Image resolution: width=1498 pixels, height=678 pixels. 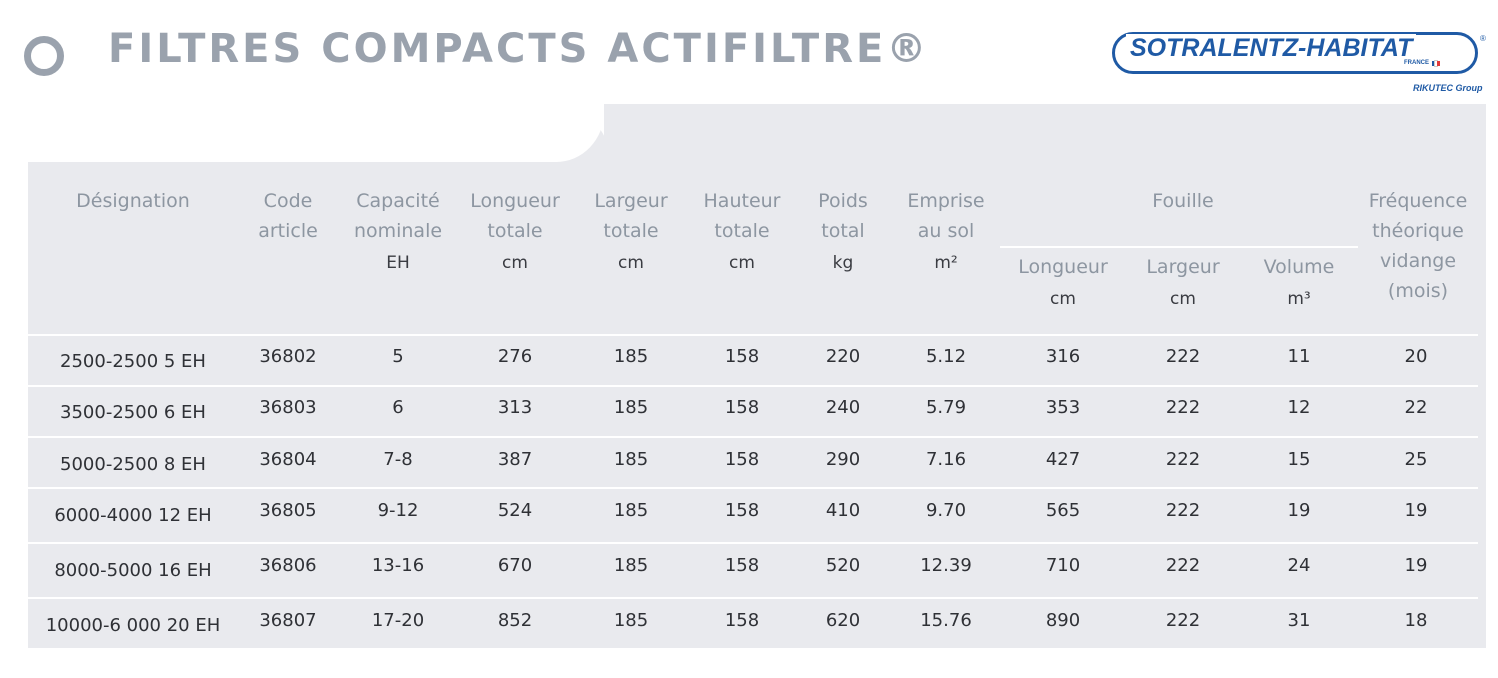 What do you see at coordinates (843, 201) in the screenshot?
I see `header-poids-1: Poids` at bounding box center [843, 201].